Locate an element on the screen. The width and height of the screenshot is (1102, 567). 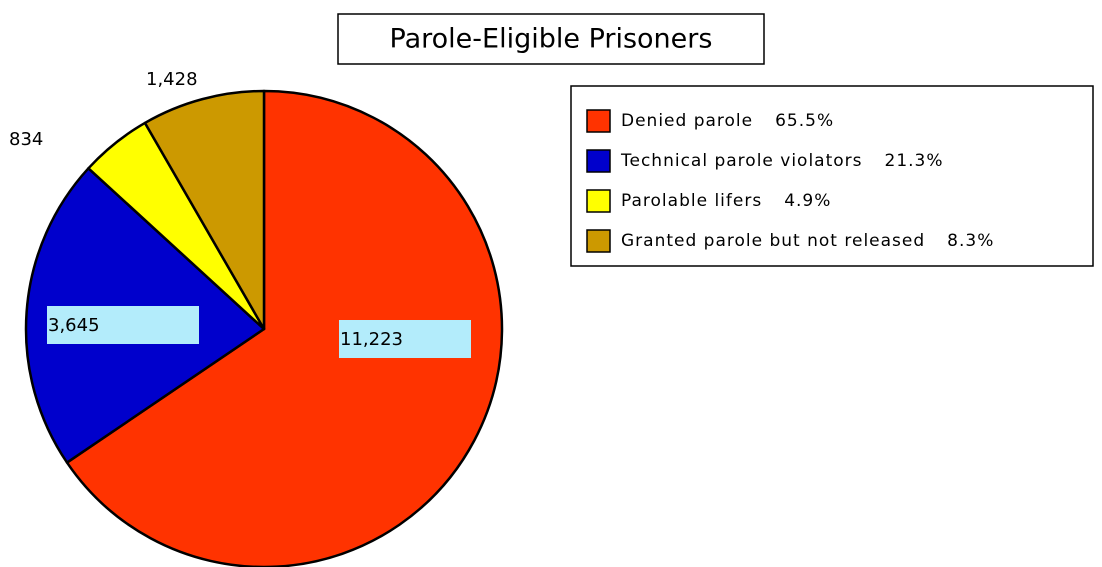
pie-slice is located at coordinates (204, 210).